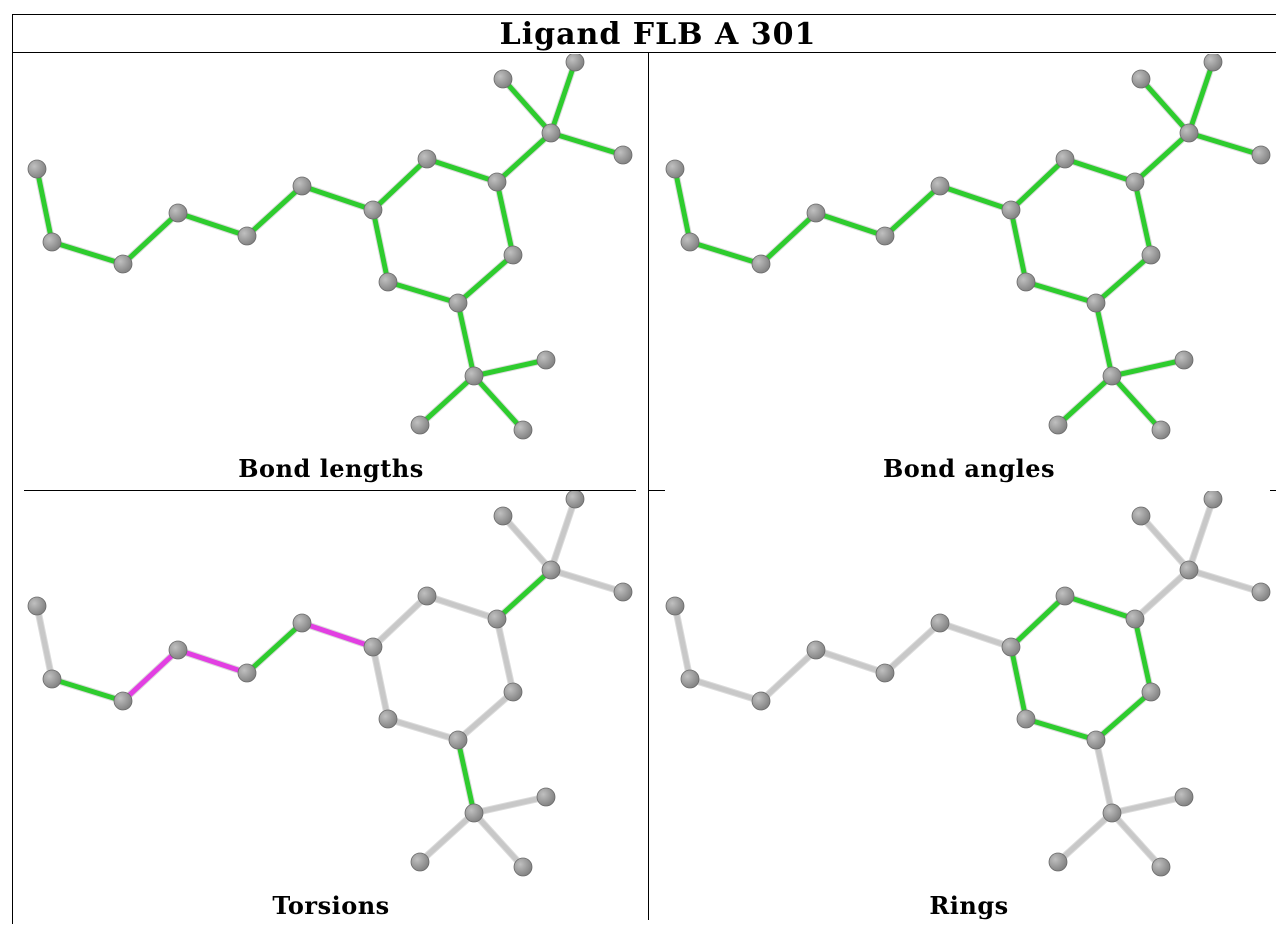 This screenshot has width=1276, height=928. I want to click on panel-label-bond-angles: Bond angles, so click(969, 468).